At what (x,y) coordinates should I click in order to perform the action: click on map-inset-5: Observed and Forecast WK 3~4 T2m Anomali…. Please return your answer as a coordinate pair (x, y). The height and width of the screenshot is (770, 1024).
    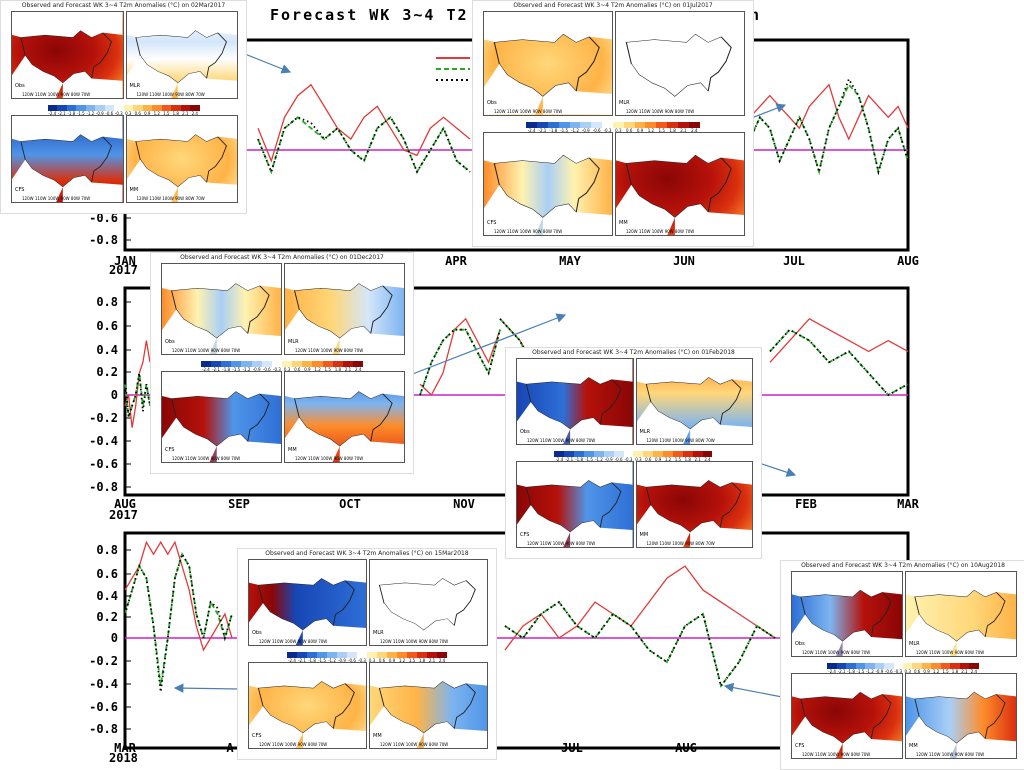
    Looking at the image, I should click on (367, 654).